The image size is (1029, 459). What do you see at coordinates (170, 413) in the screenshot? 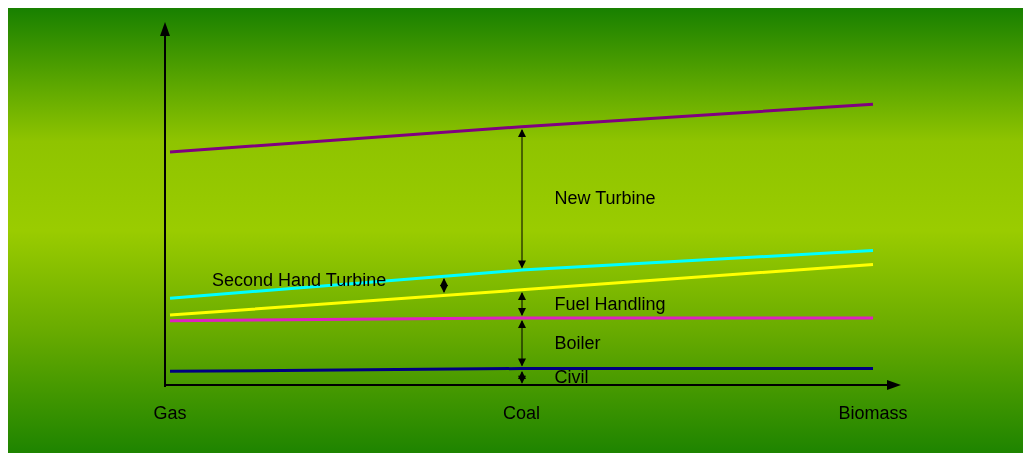
I see `x-tick-label: Gas` at bounding box center [170, 413].